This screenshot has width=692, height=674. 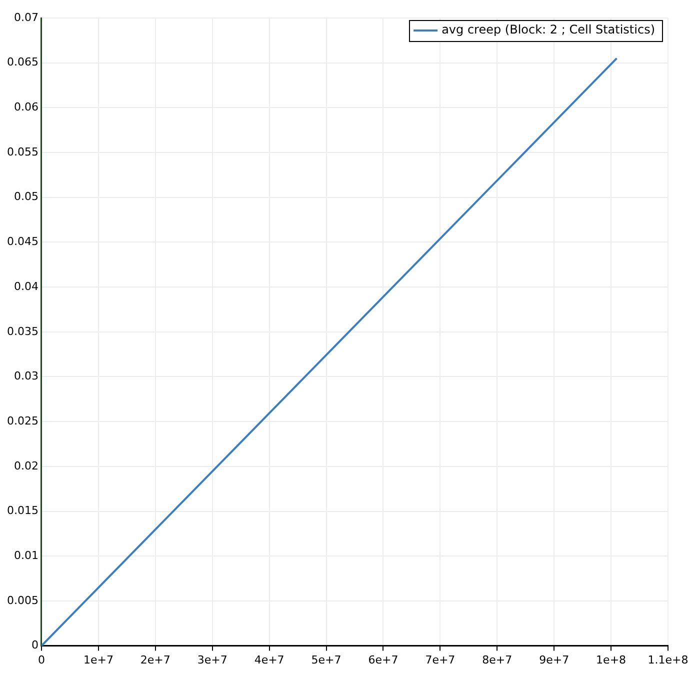 I want to click on x-tick-label: 9e+7, so click(x=554, y=659).